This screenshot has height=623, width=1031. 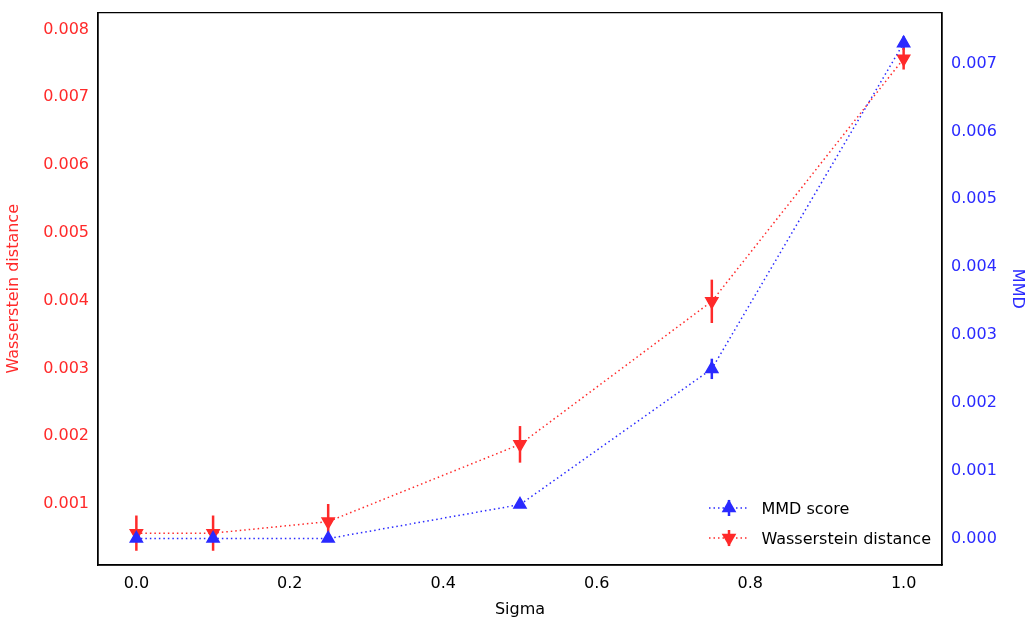 What do you see at coordinates (597, 582) in the screenshot?
I see `x-tick-label: 0.6` at bounding box center [597, 582].